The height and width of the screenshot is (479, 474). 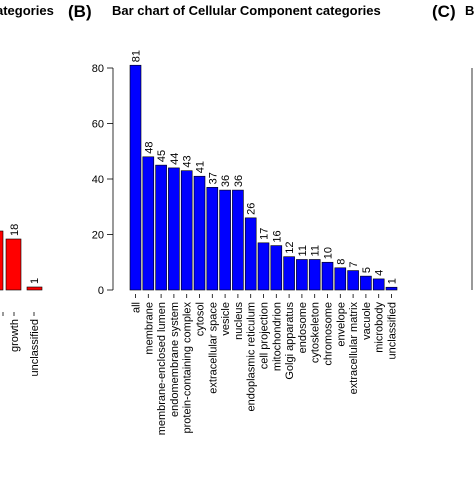 What do you see at coordinates (277, 236) in the screenshot?
I see `bar-value-label: 16` at bounding box center [277, 236].